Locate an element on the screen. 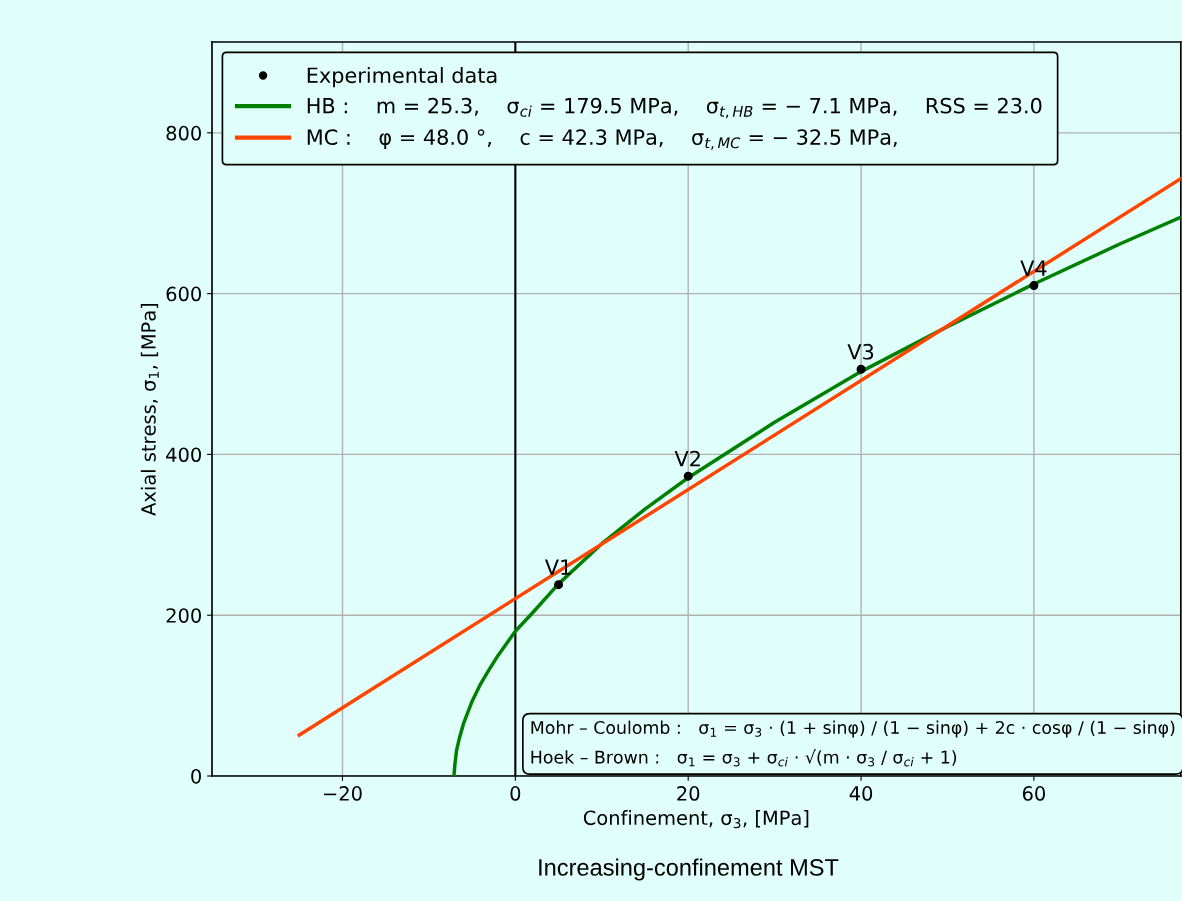  annotation: V2 is located at coordinates (687, 458).